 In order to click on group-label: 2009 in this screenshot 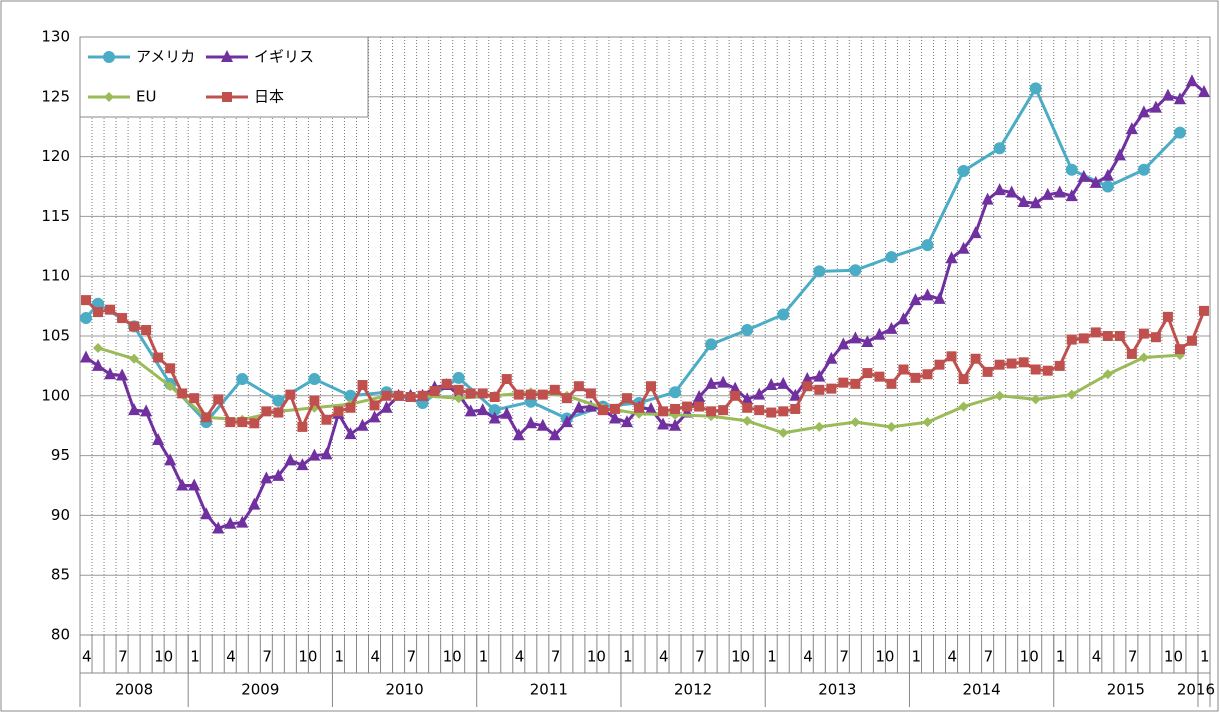, I will do `click(260, 690)`.